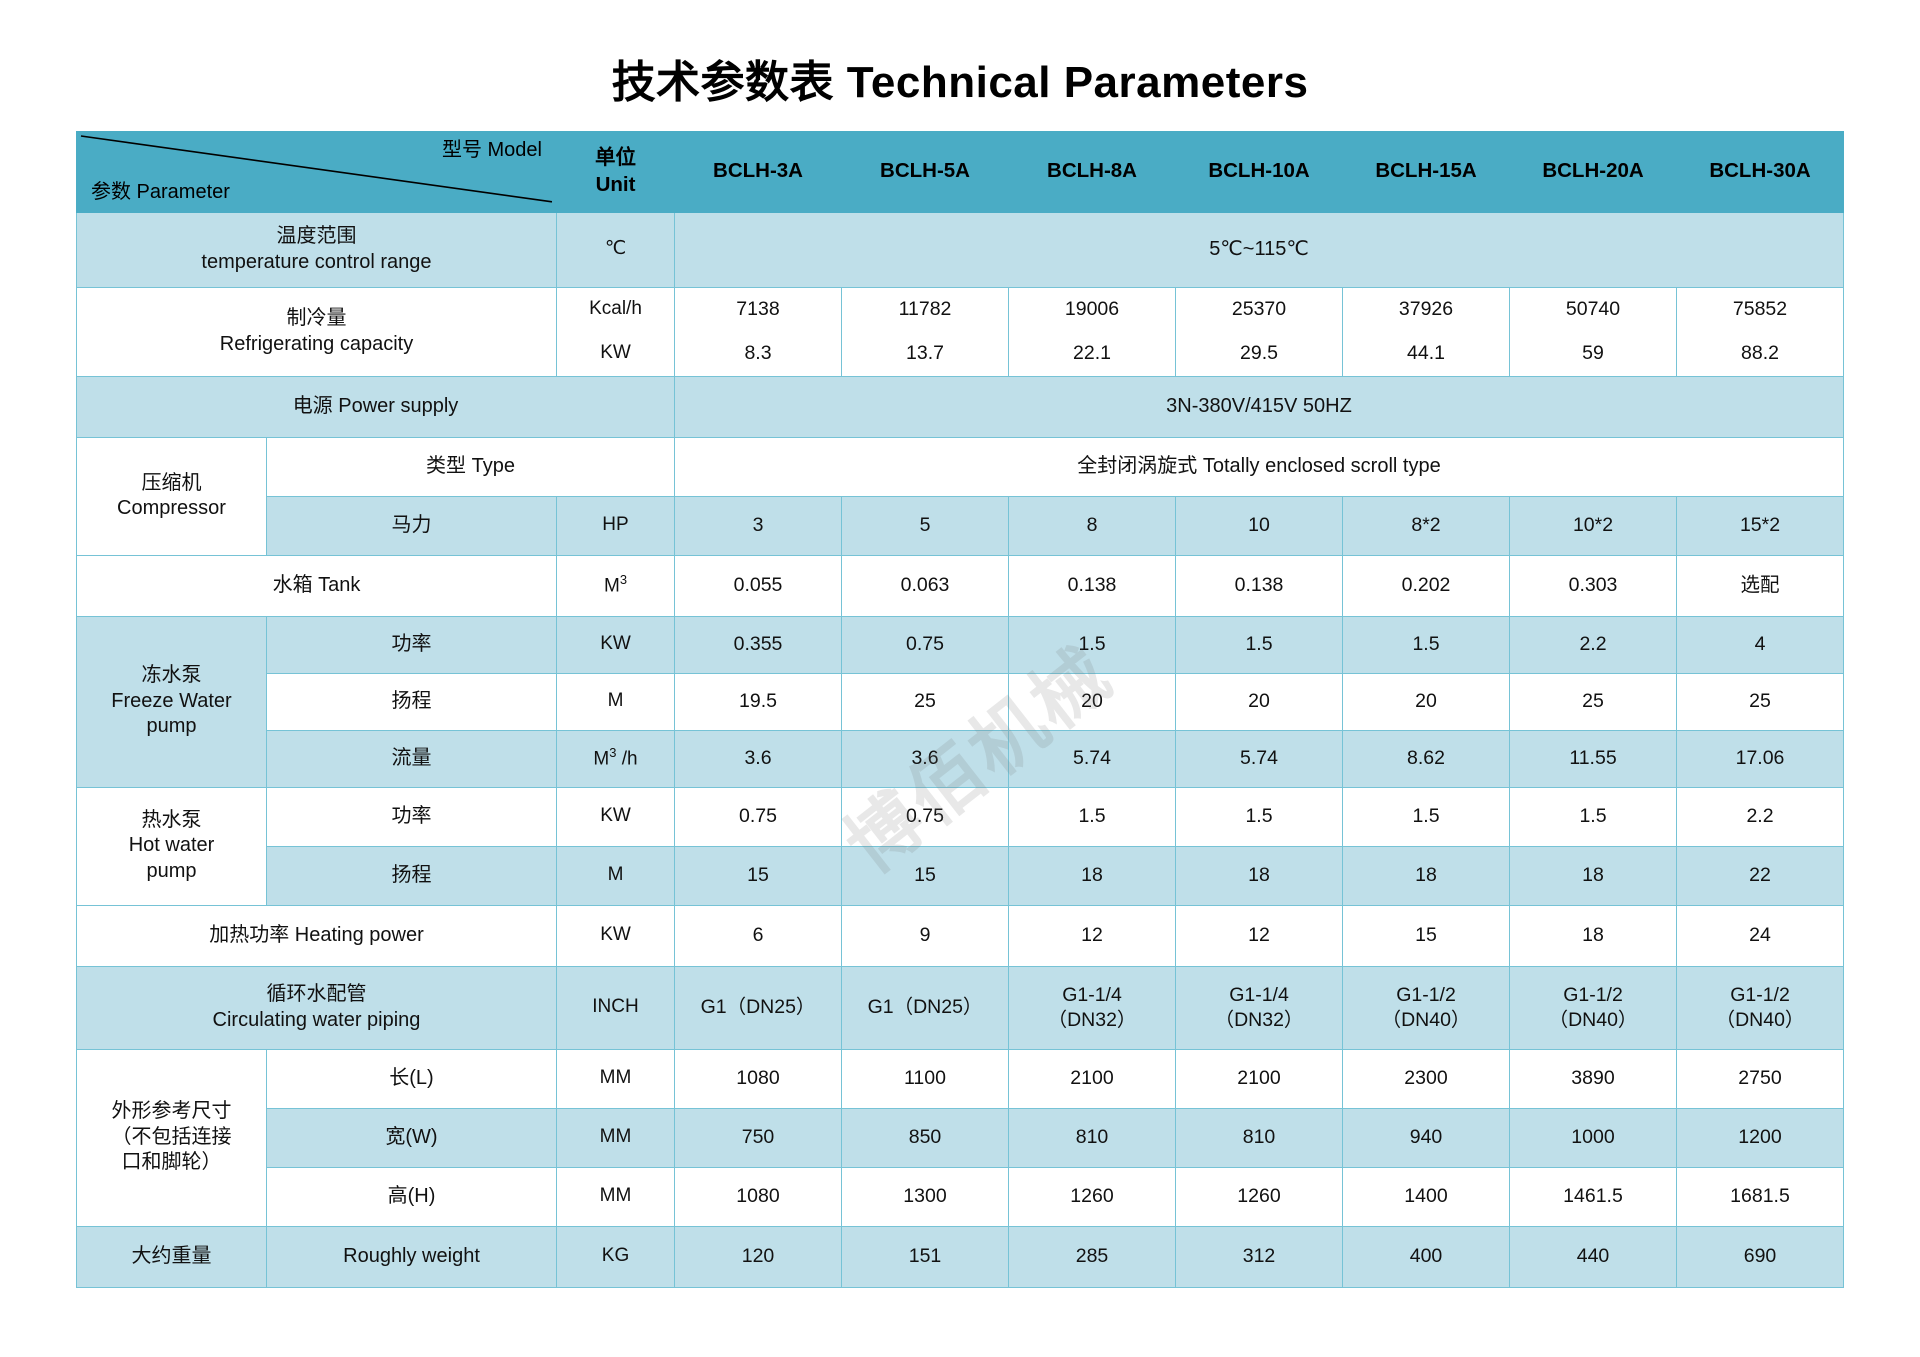 This screenshot has height=1357, width=1920. What do you see at coordinates (1593, 585) in the screenshot?
I see `value-tank-5: 0.303` at bounding box center [1593, 585].